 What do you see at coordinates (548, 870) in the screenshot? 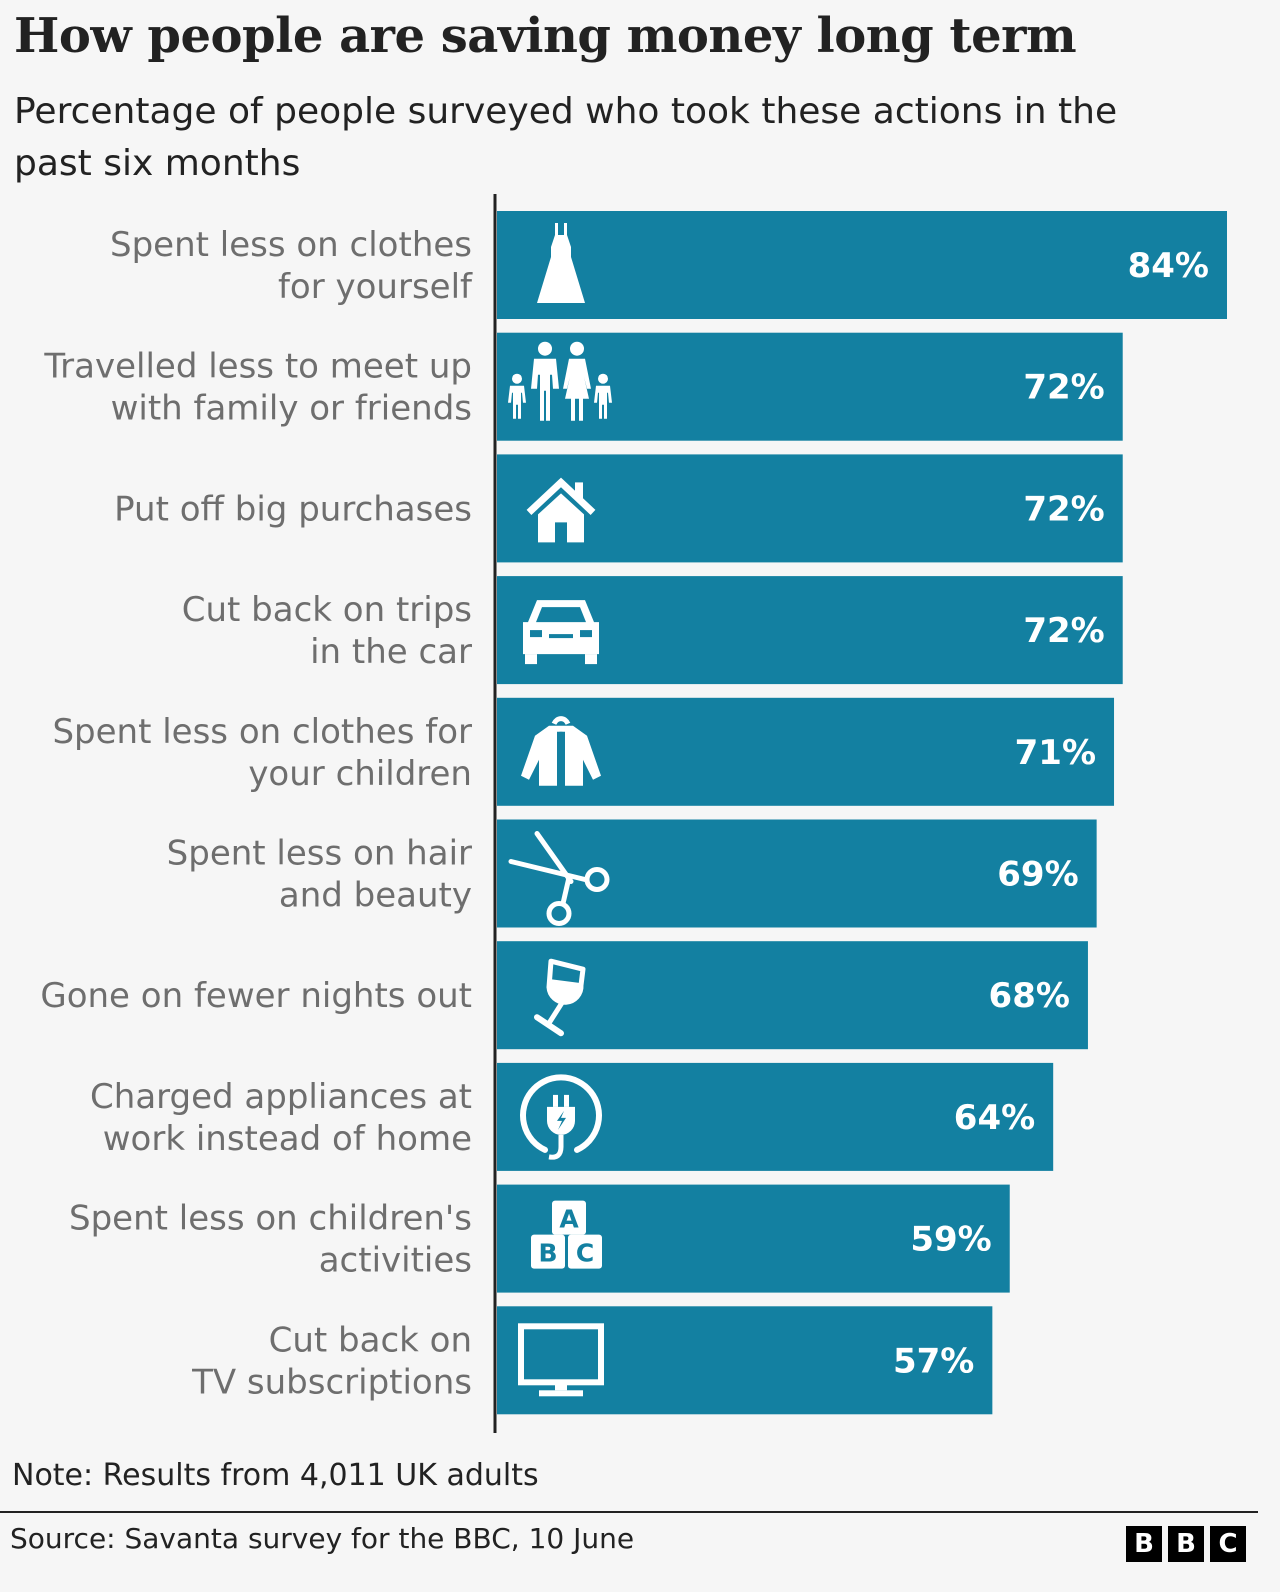
I see `blade` at bounding box center [548, 870].